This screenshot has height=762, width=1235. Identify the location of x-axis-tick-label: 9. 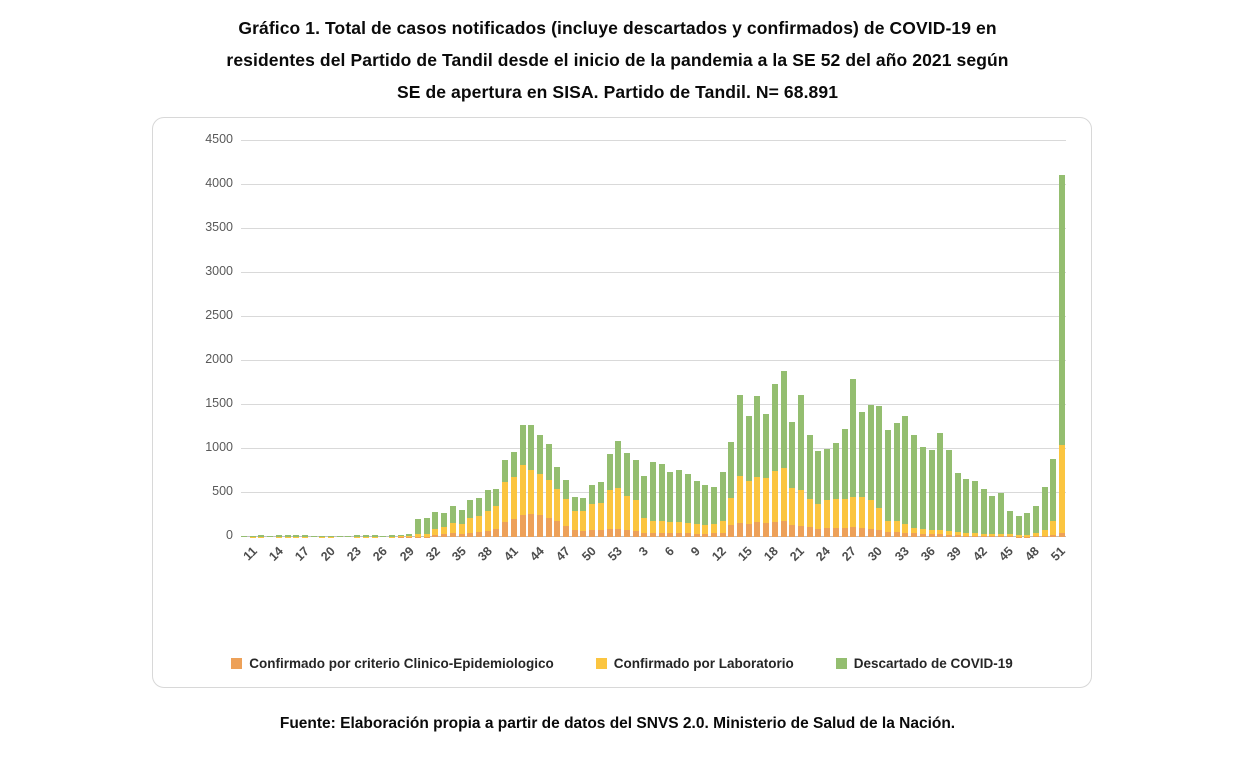
(695, 551).